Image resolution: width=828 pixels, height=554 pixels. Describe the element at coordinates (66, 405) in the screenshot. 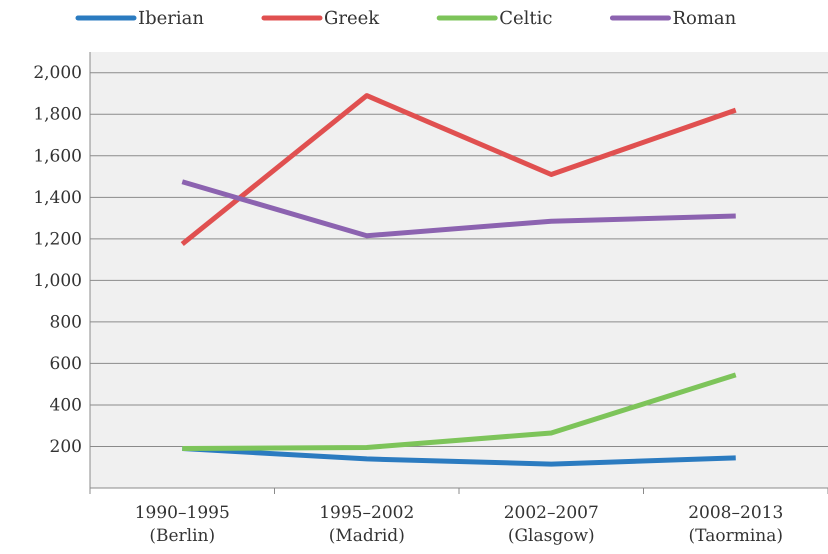

I see `y-tick-label: 400` at that location.